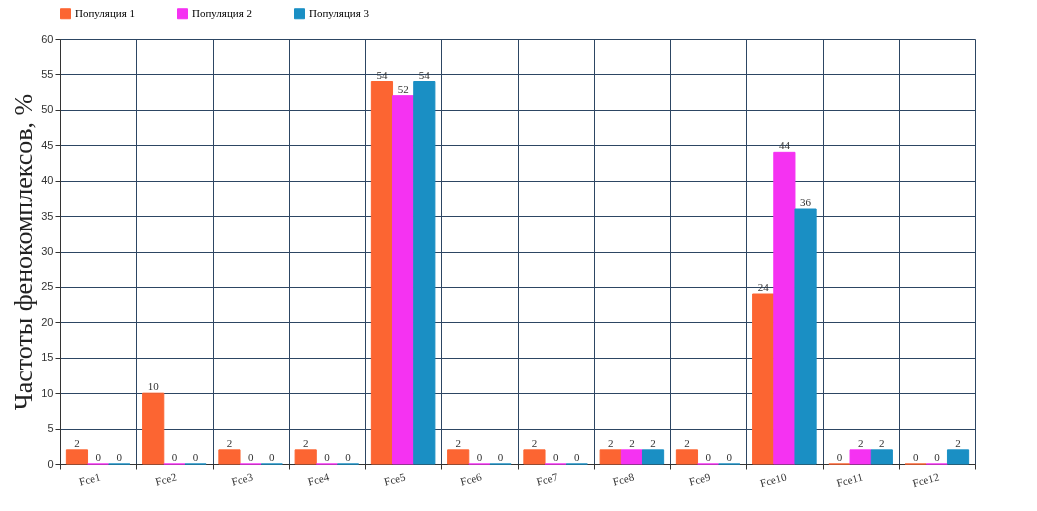  What do you see at coordinates (50, 463) in the screenshot?
I see `y-tick-label: 0` at bounding box center [50, 463].